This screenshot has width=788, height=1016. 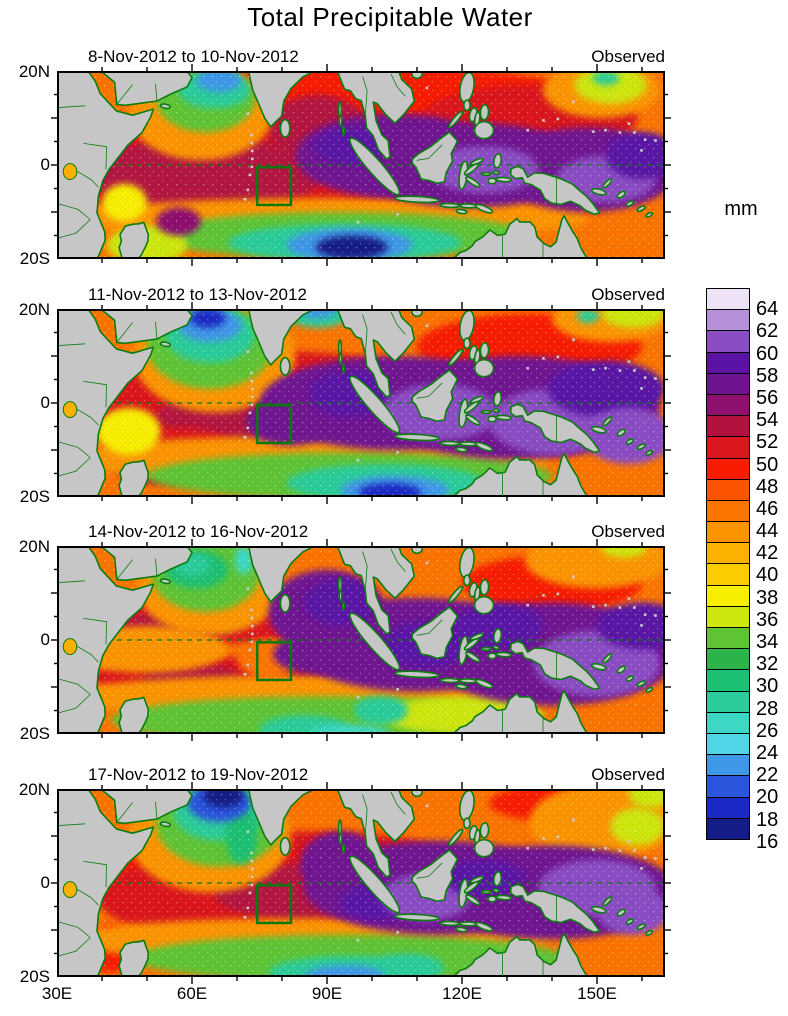 What do you see at coordinates (193, 56) in the screenshot?
I see `panel-1-period: 8-Nov-2012 to 10-Nov-2012` at bounding box center [193, 56].